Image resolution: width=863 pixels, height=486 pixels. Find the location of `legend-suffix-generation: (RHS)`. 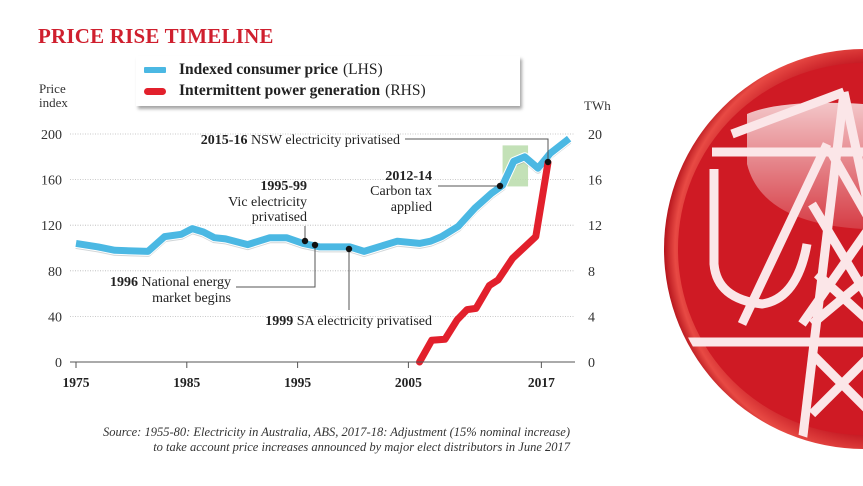

legend-suffix-generation: (RHS) is located at coordinates (405, 90).